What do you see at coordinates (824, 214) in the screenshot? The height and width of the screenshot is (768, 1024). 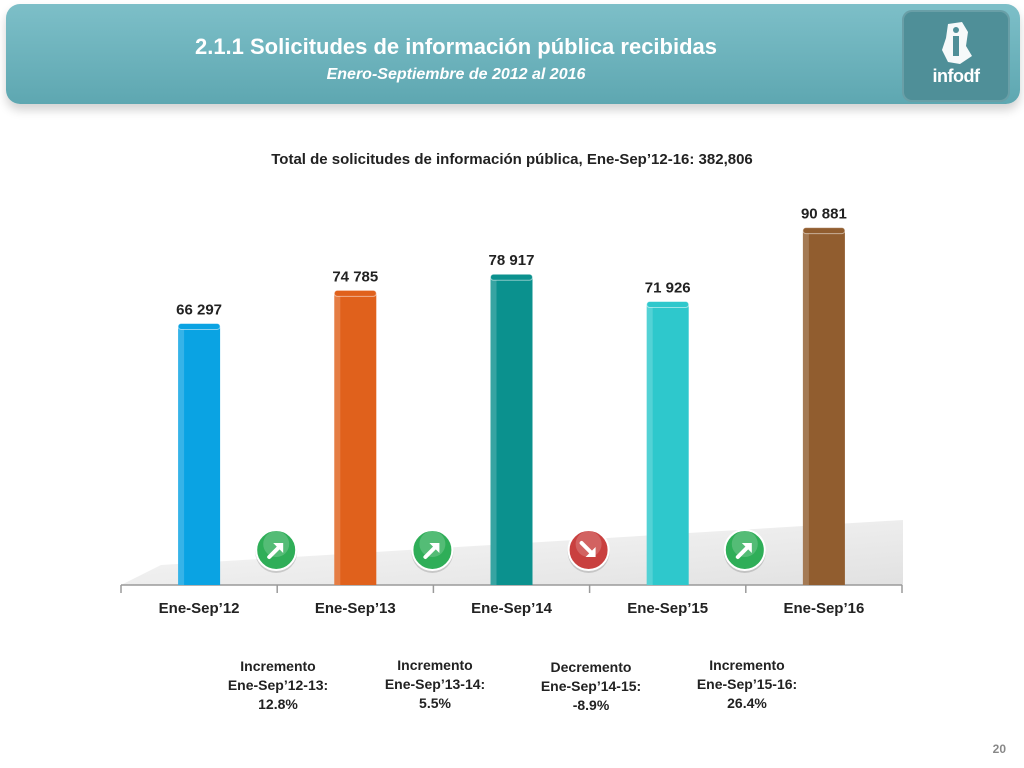 I see `bar-value-label: 90 881` at bounding box center [824, 214].